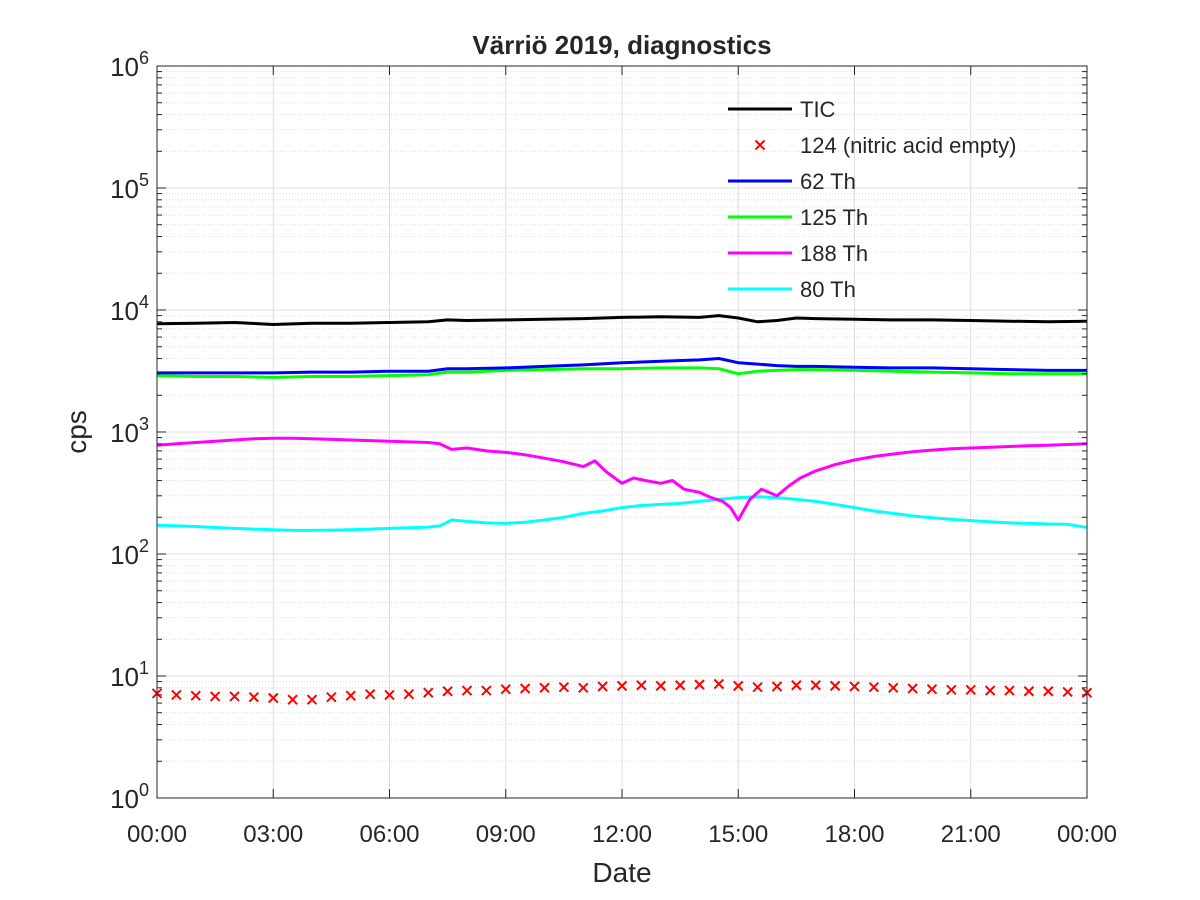 The image size is (1200, 900). Describe the element at coordinates (129, 187) in the screenshot. I see `y-tick-label: 10⁵` at that location.